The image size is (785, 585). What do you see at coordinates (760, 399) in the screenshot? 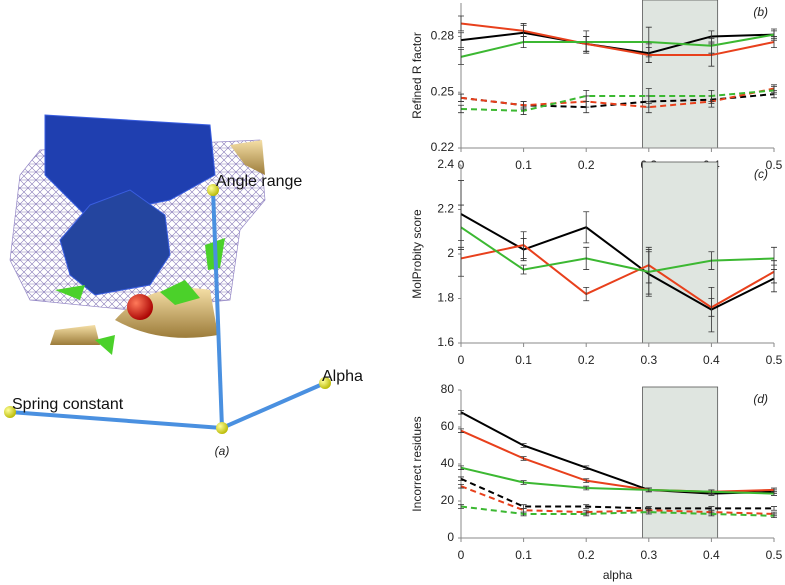
I see `panel-label: (d)` at bounding box center [760, 399].